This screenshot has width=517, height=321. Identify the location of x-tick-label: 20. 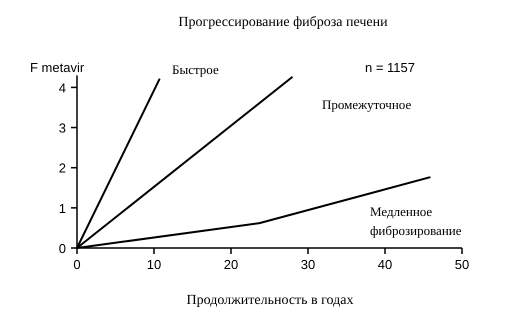
(231, 264).